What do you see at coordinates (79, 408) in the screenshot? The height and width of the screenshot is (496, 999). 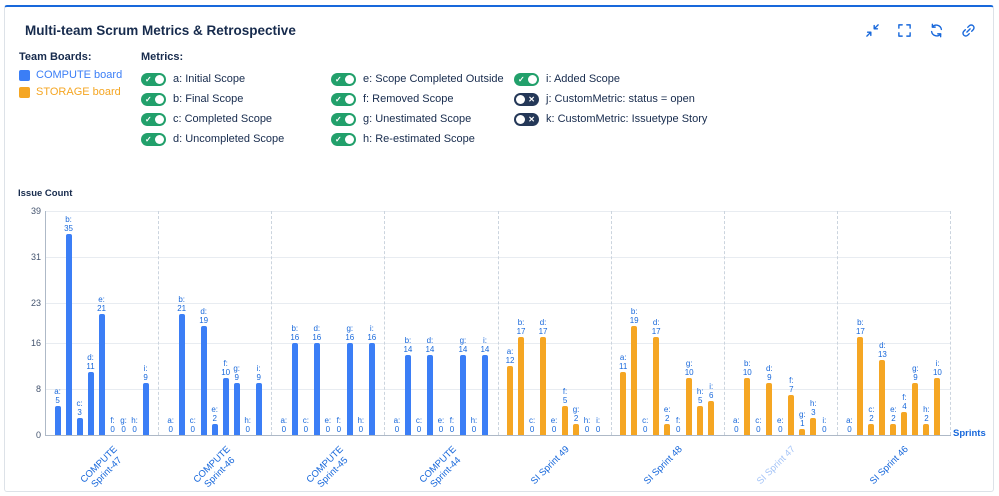 I see `bar-value-label: c: 3` at bounding box center [79, 408].